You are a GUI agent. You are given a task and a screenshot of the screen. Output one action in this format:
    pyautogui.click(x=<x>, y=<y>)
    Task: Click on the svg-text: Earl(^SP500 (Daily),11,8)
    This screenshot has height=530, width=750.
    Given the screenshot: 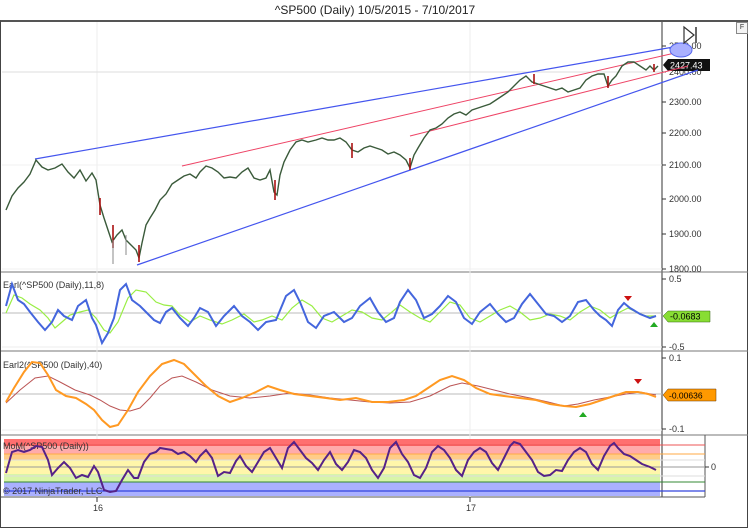 What is the action you would take?
    pyautogui.click(x=53, y=285)
    